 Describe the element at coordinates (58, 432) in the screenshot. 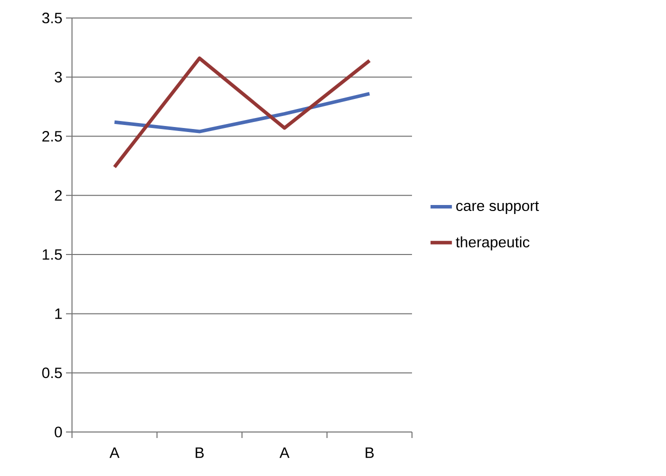

I see `y-tick-label: 0` at that location.